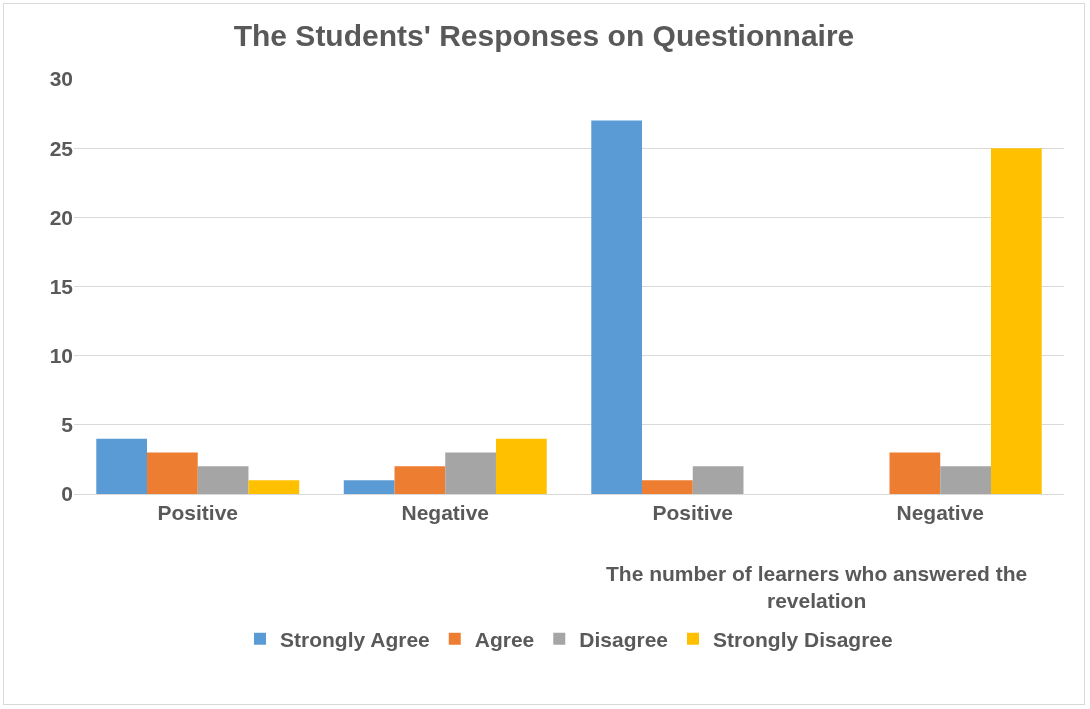 The width and height of the screenshot is (1090, 709). I want to click on text: The number of learners who answered the revelation, so click(817, 587).